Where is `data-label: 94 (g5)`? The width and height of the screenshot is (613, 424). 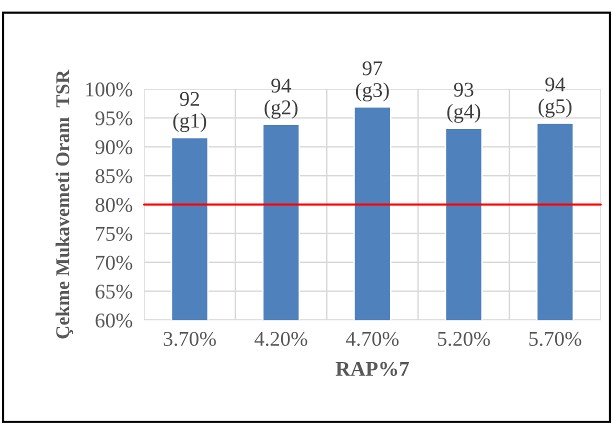 data-label: 94 (g5) is located at coordinates (555, 97).